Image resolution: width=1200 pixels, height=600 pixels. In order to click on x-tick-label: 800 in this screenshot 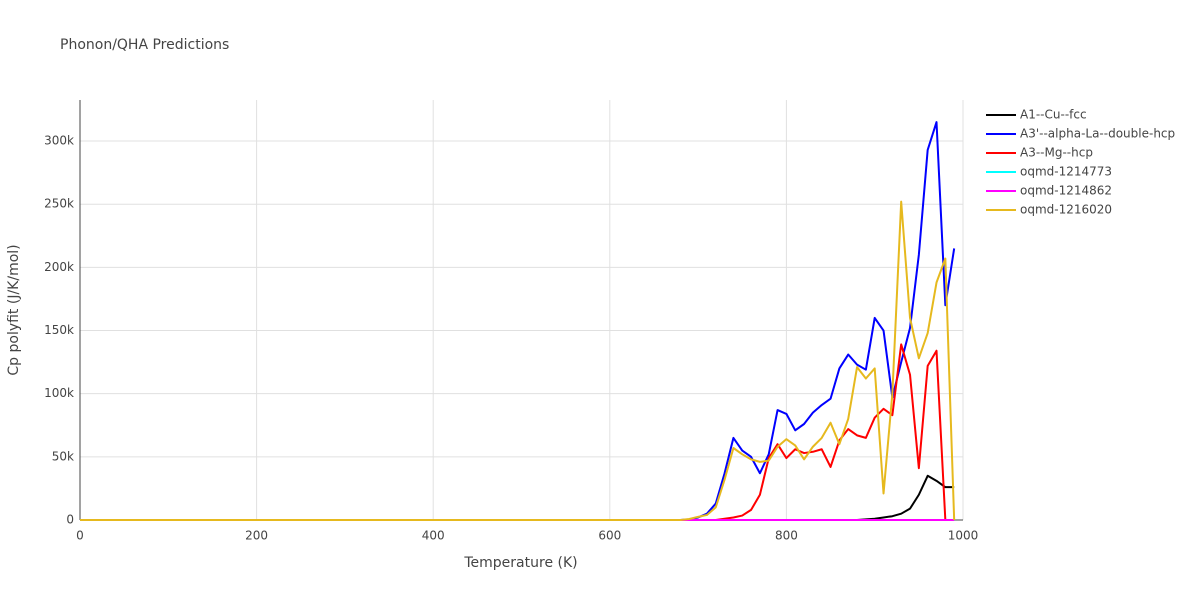, I will do `click(786, 536)`.